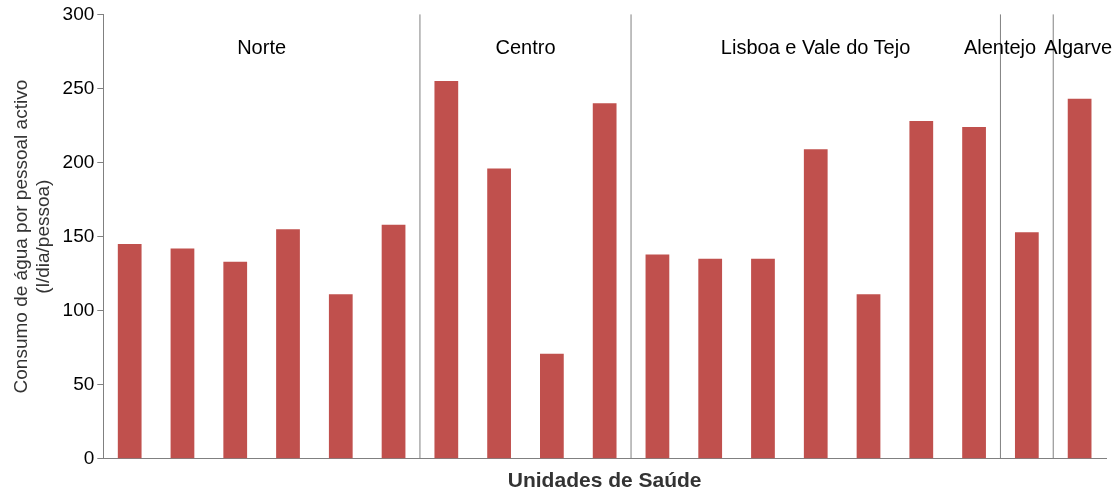 The height and width of the screenshot is (502, 1118). What do you see at coordinates (525, 46) in the screenshot?
I see `annotation: Centro` at bounding box center [525, 46].